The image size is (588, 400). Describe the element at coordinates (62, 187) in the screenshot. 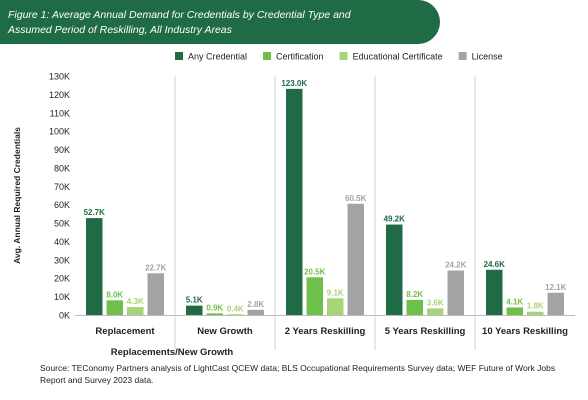

I see `y-tick-label: 70K` at that location.